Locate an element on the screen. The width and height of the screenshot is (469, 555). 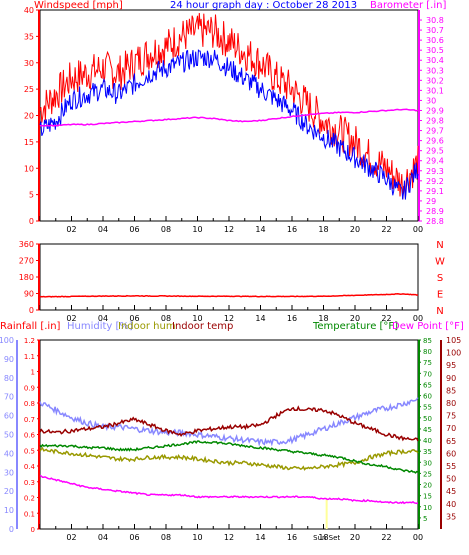
rainfall-y-tick-label: 0.6 is located at coordinates (30, 436).